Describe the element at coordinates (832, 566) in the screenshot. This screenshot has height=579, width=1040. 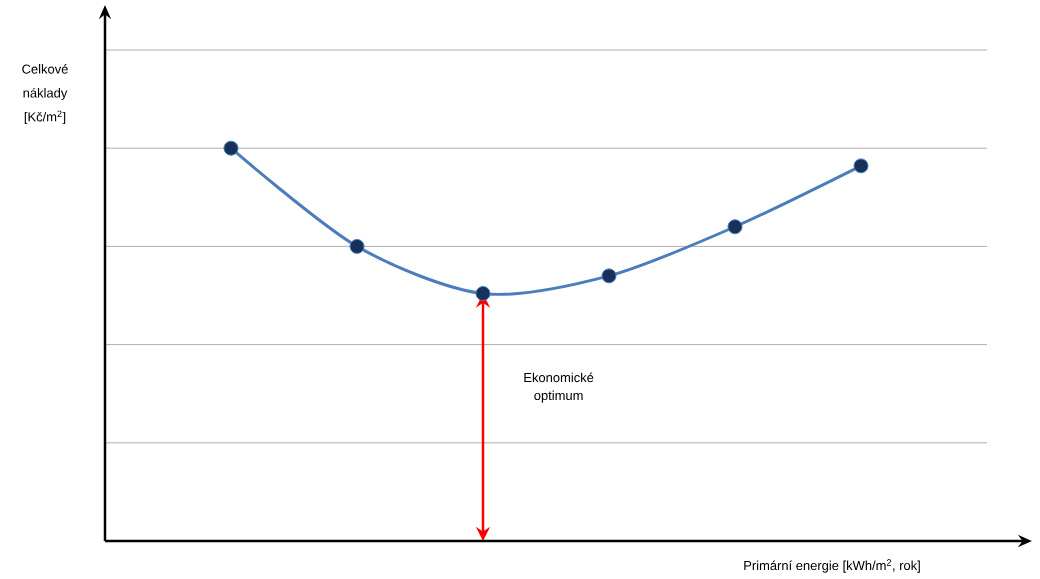
I see `x-axis-title: Primární energie [kWh/m$^{2}$, rok]` at that location.